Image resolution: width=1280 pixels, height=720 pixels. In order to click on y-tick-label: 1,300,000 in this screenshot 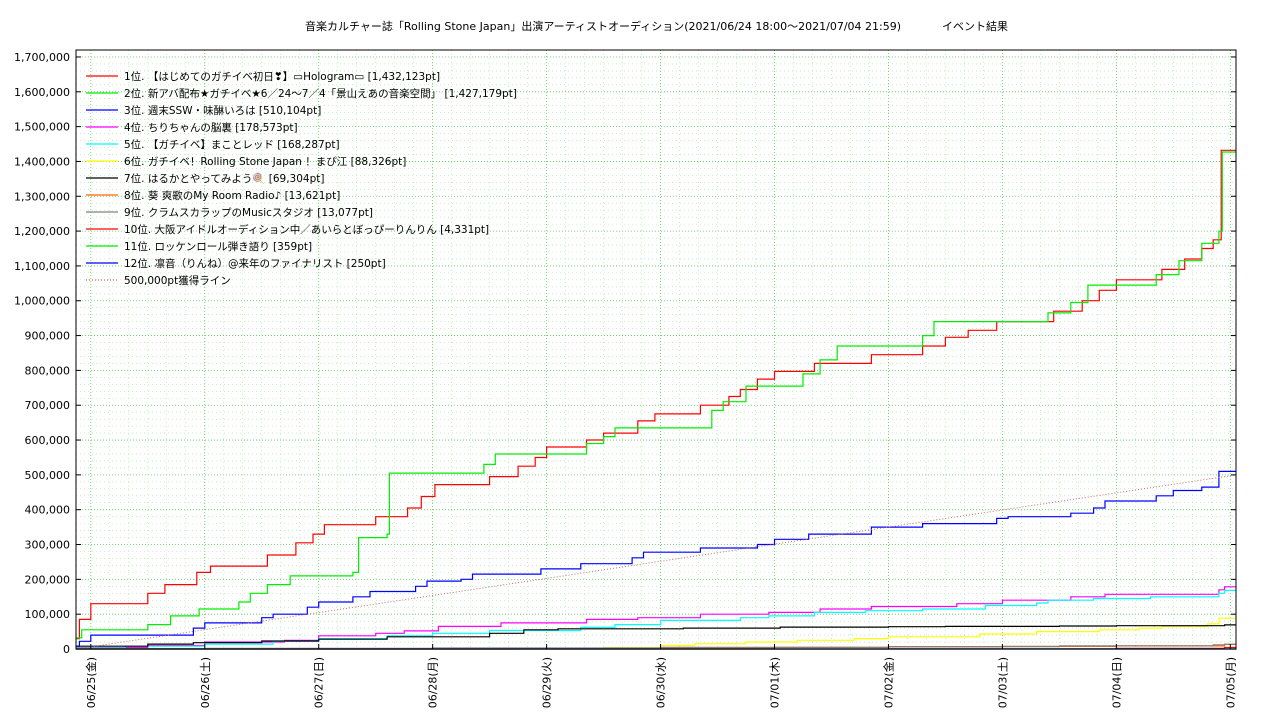, I will do `click(42, 196)`.